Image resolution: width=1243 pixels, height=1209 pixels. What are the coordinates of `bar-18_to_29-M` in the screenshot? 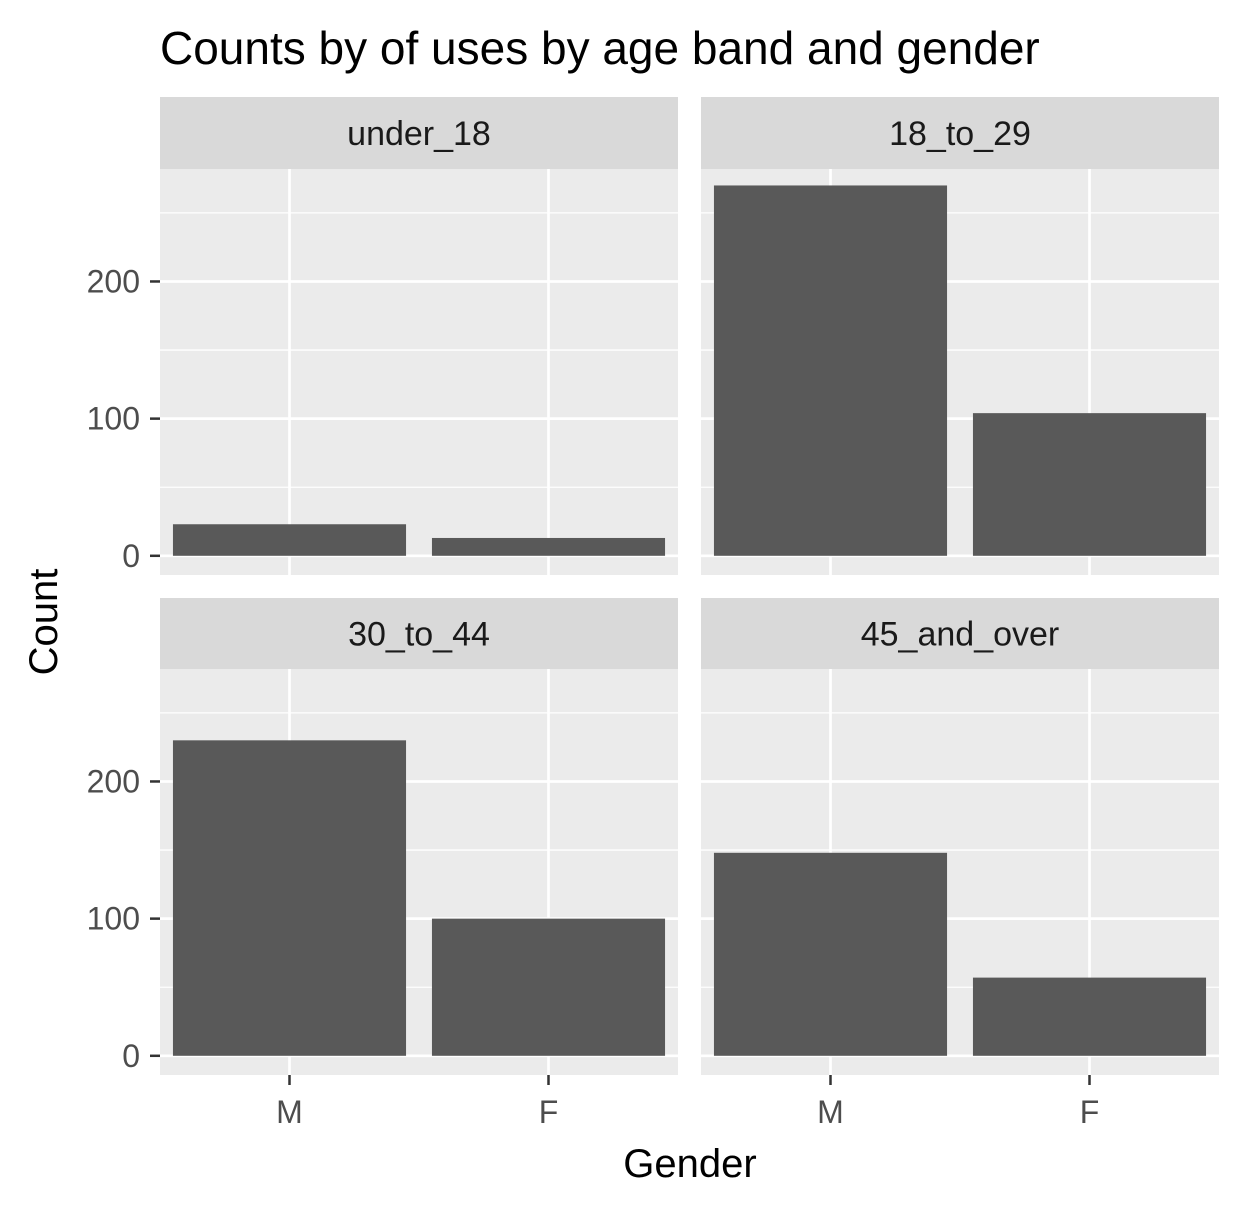 It's located at (830, 370).